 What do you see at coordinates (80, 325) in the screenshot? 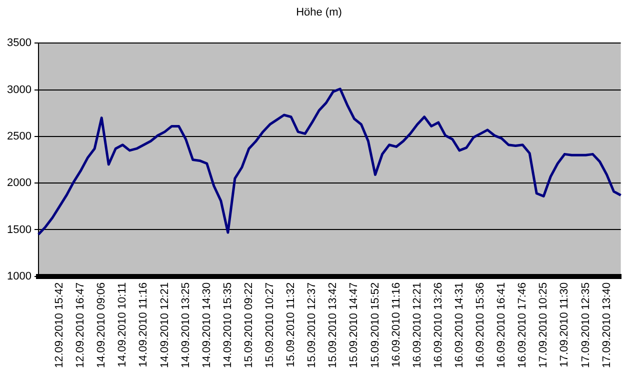
I see `x-tick-label: 12.09.2010 16:47` at bounding box center [80, 325].